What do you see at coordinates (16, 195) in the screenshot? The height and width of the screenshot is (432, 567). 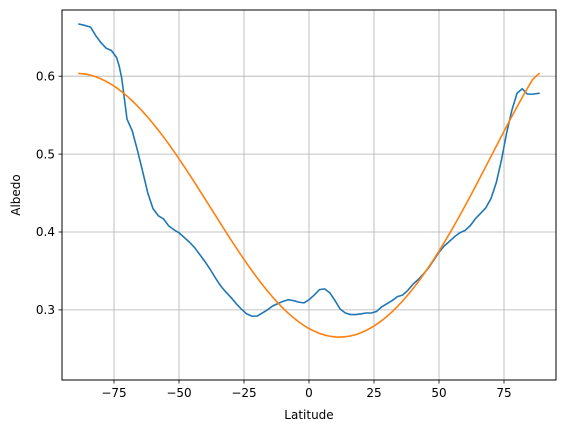 I see `y-axis-label: Albedo` at bounding box center [16, 195].